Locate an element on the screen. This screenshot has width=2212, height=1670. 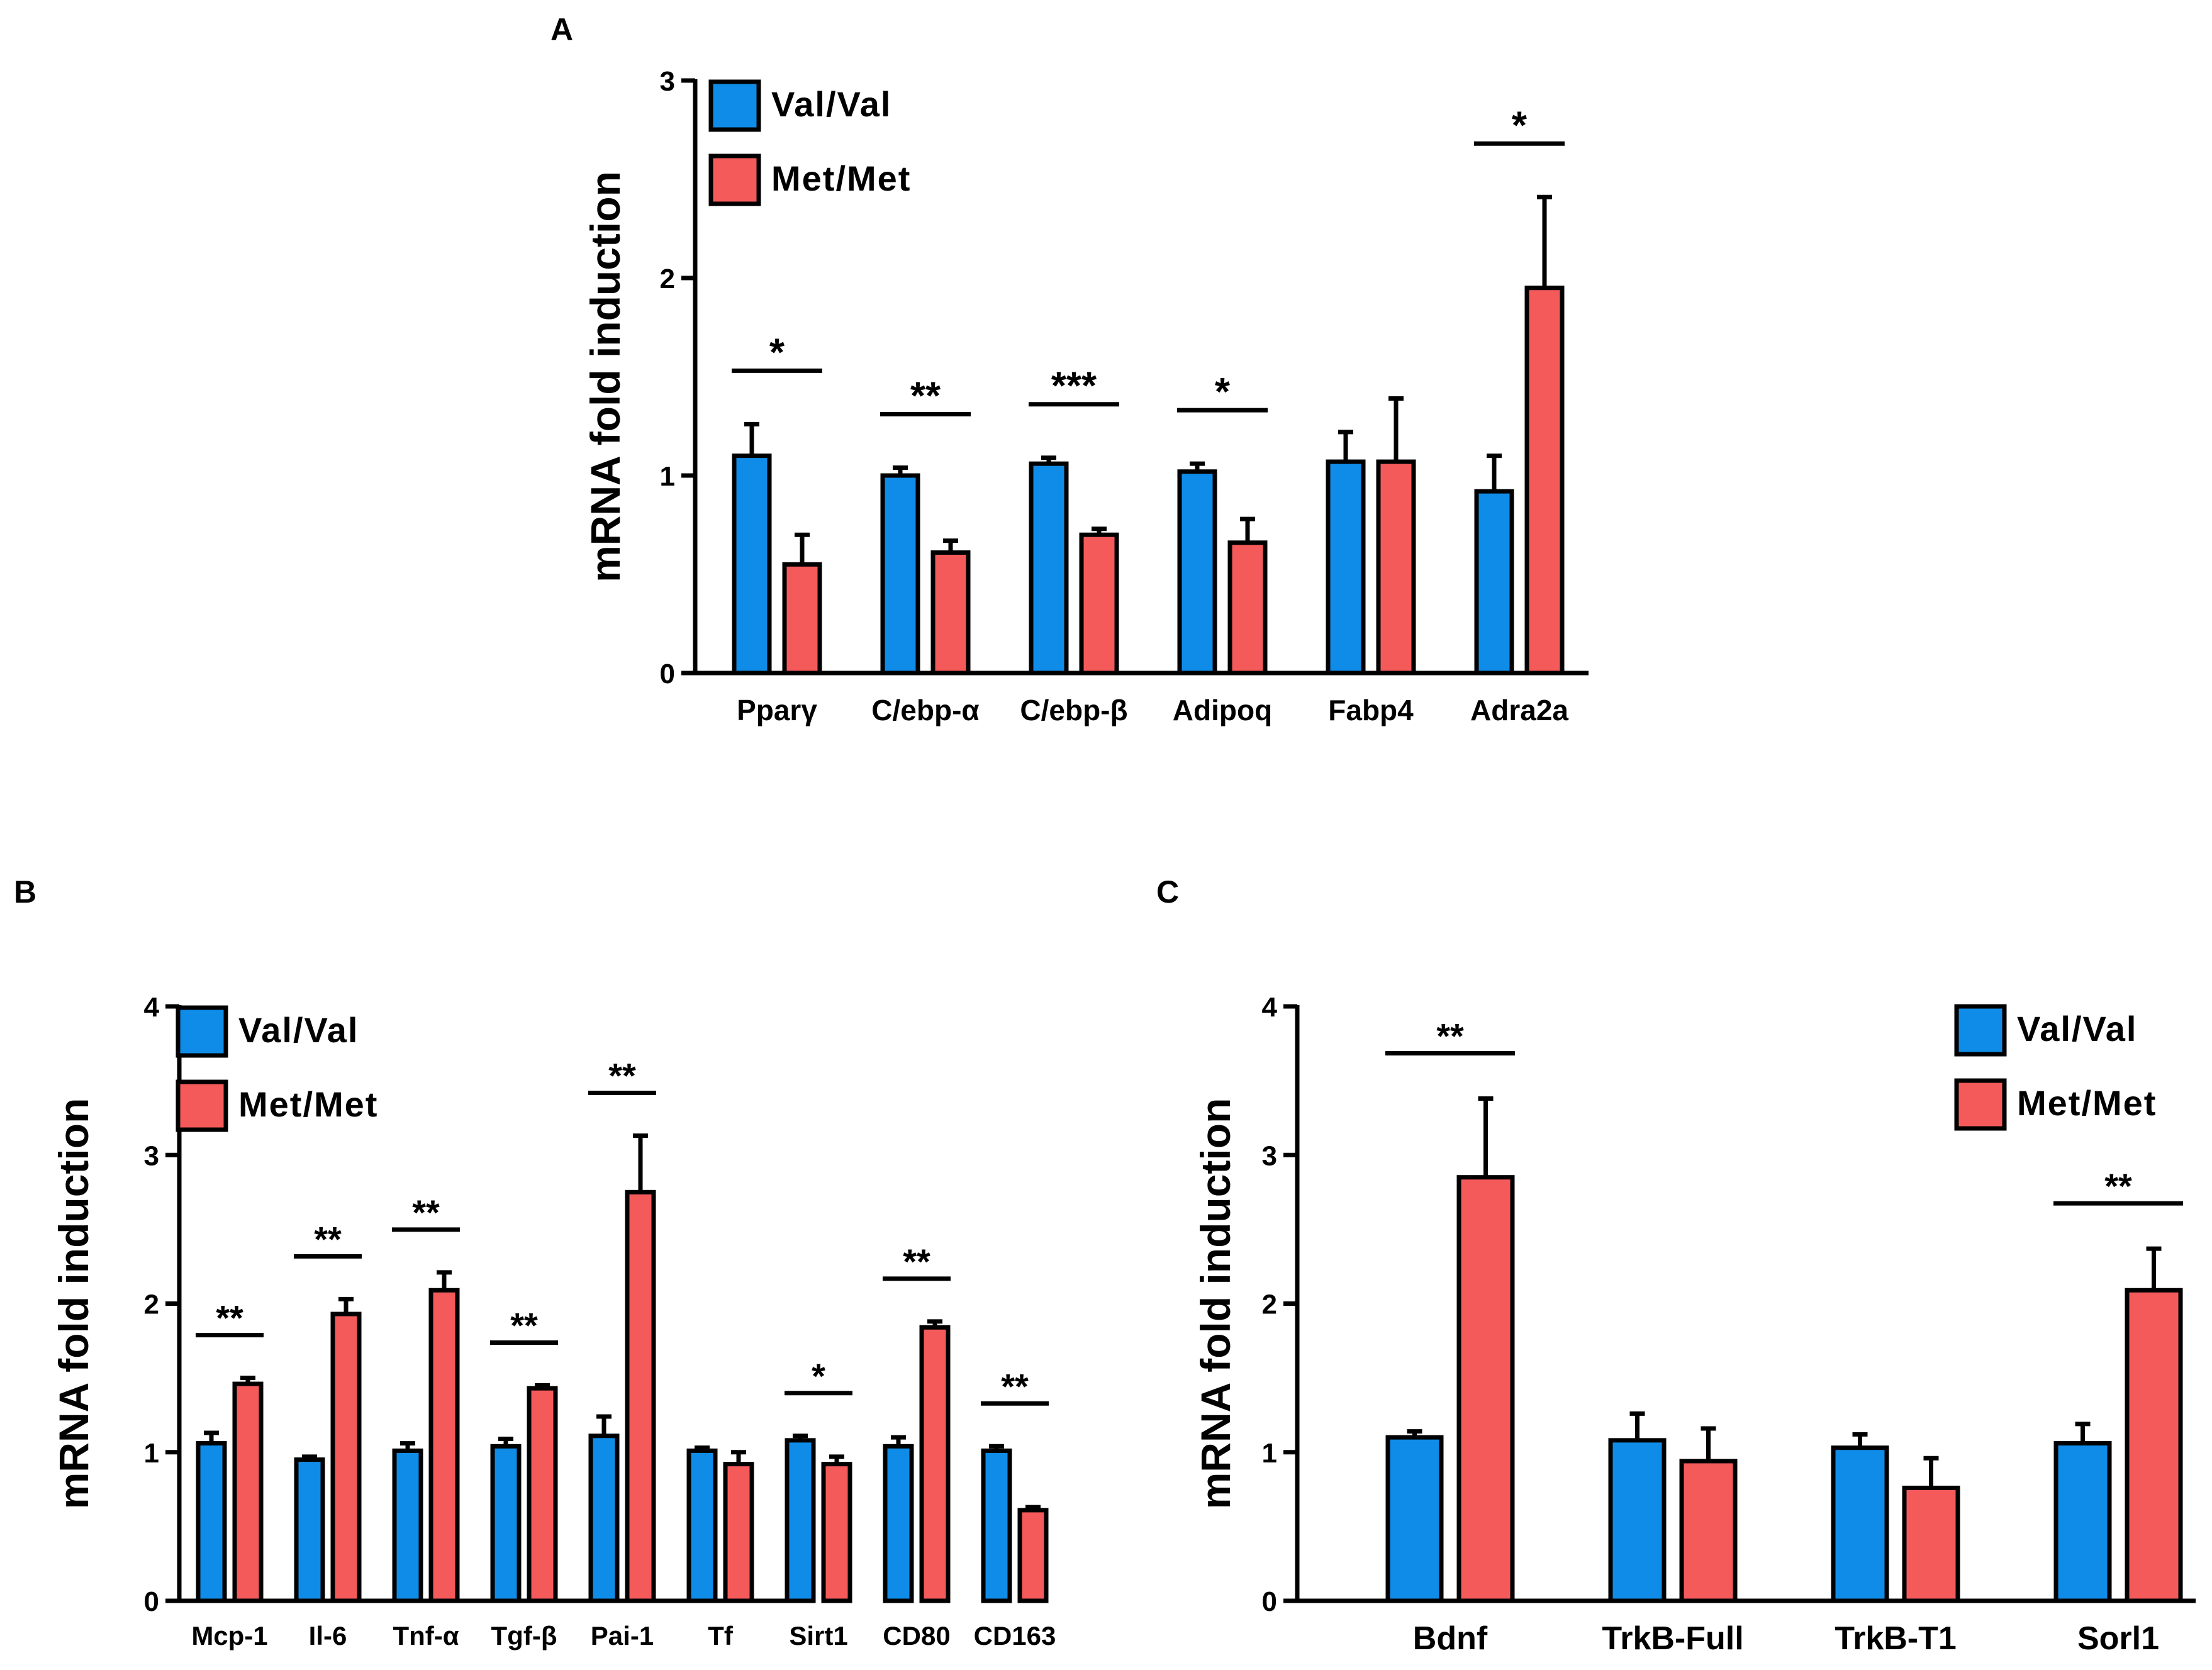
category-label: CD163 is located at coordinates (1015, 1636).